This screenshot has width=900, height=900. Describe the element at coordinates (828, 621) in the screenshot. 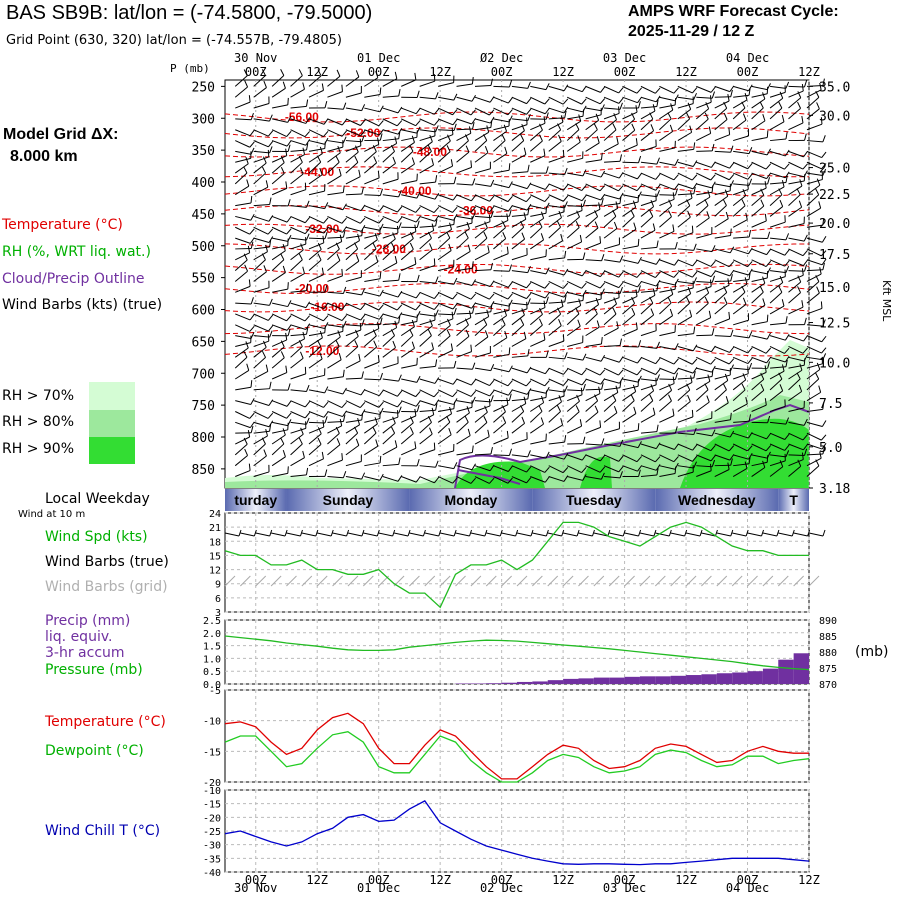

I see `pressure-right-tick-label: 890` at that location.